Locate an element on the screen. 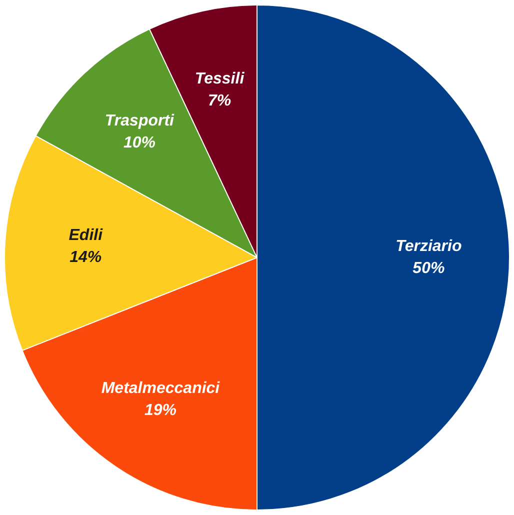  slice-label: Metalmeccanici is located at coordinates (160, 388).